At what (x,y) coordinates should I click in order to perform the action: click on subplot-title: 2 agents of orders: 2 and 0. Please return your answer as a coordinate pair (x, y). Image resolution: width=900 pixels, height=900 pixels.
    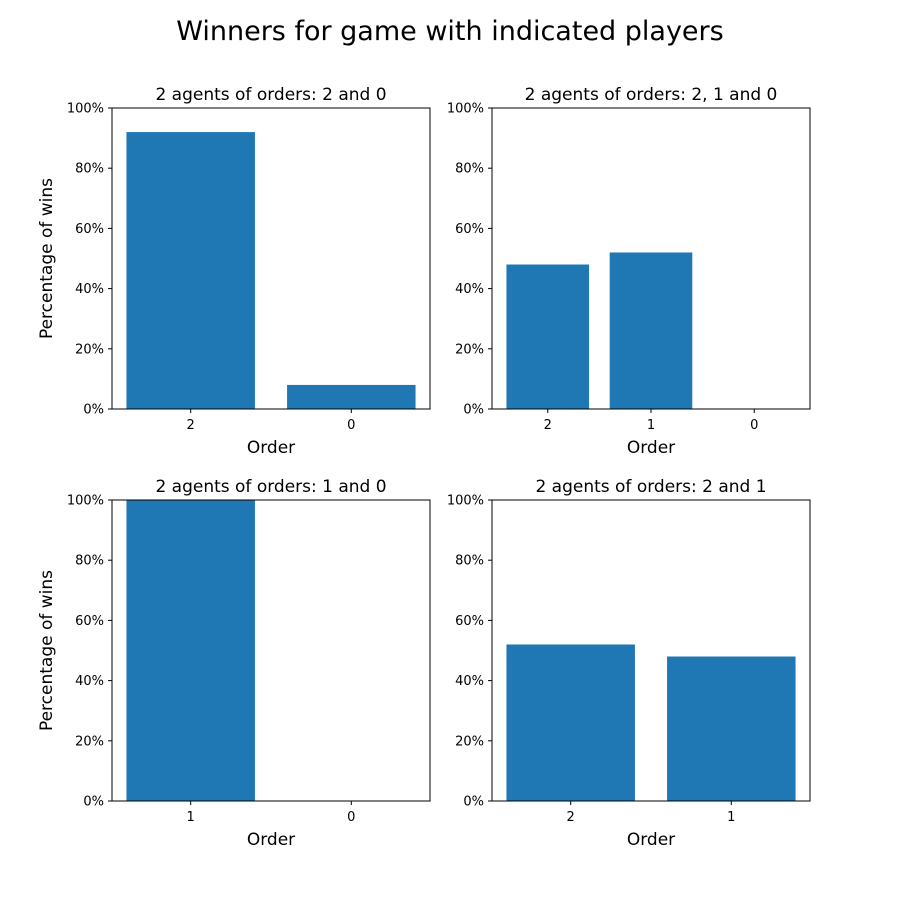
    Looking at the image, I should click on (270, 95).